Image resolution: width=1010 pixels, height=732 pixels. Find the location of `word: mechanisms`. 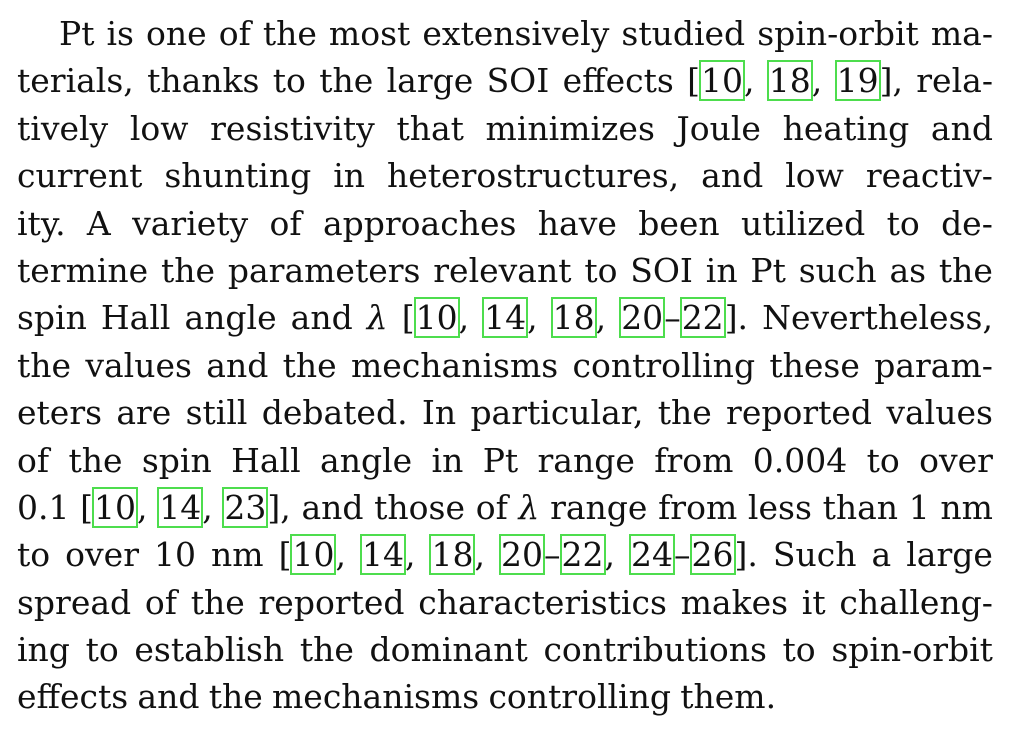

word: mechanisms is located at coordinates (455, 365).